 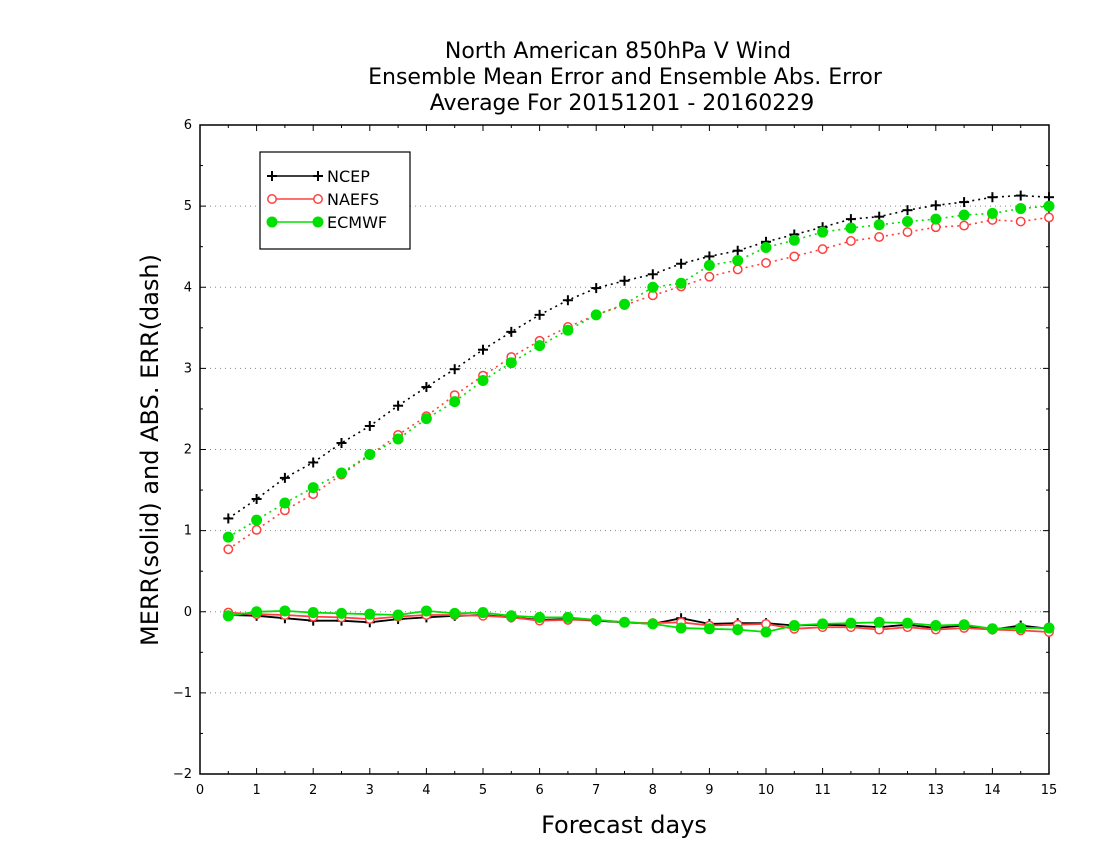 What do you see at coordinates (596, 790) in the screenshot?
I see `x-tick-label: 7` at bounding box center [596, 790].